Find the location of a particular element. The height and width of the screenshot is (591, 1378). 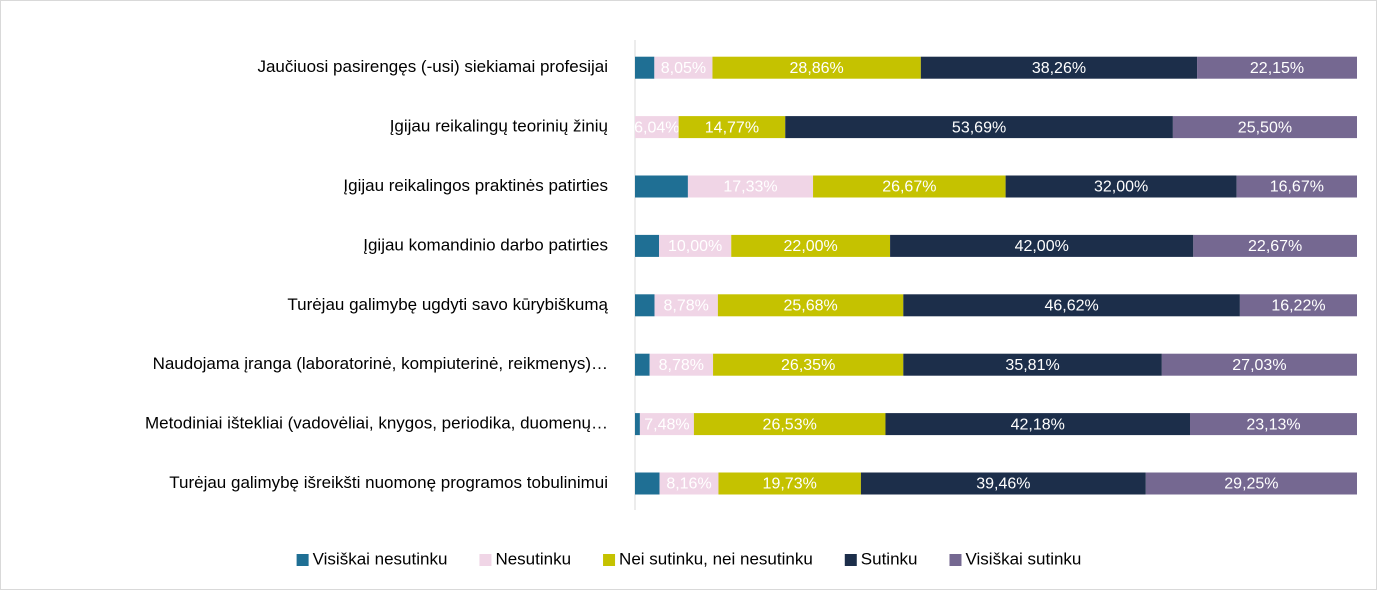

legend-label: Nesutinku is located at coordinates (533, 558).